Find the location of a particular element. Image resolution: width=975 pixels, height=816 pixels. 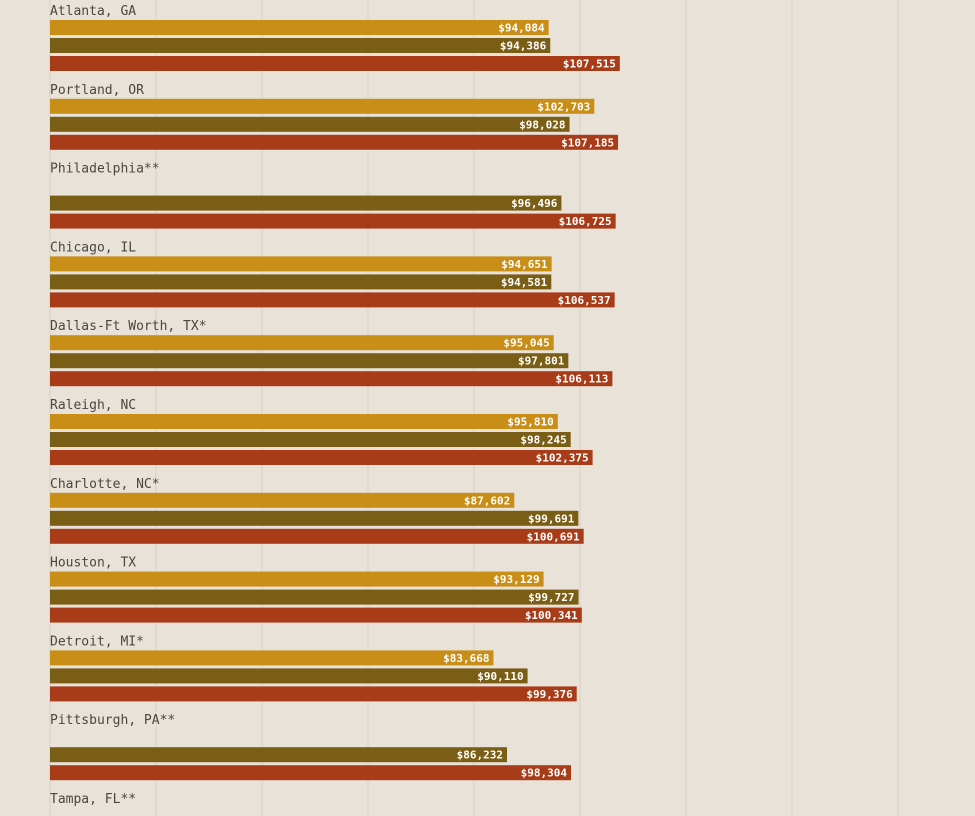

city-group: Detroit, MI* $83,668 $90,110$99,376 is located at coordinates (313, 668).